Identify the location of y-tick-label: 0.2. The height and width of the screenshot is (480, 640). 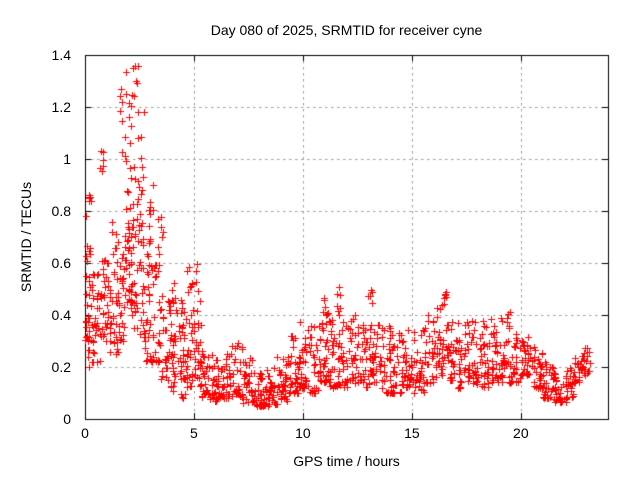
(61, 367).